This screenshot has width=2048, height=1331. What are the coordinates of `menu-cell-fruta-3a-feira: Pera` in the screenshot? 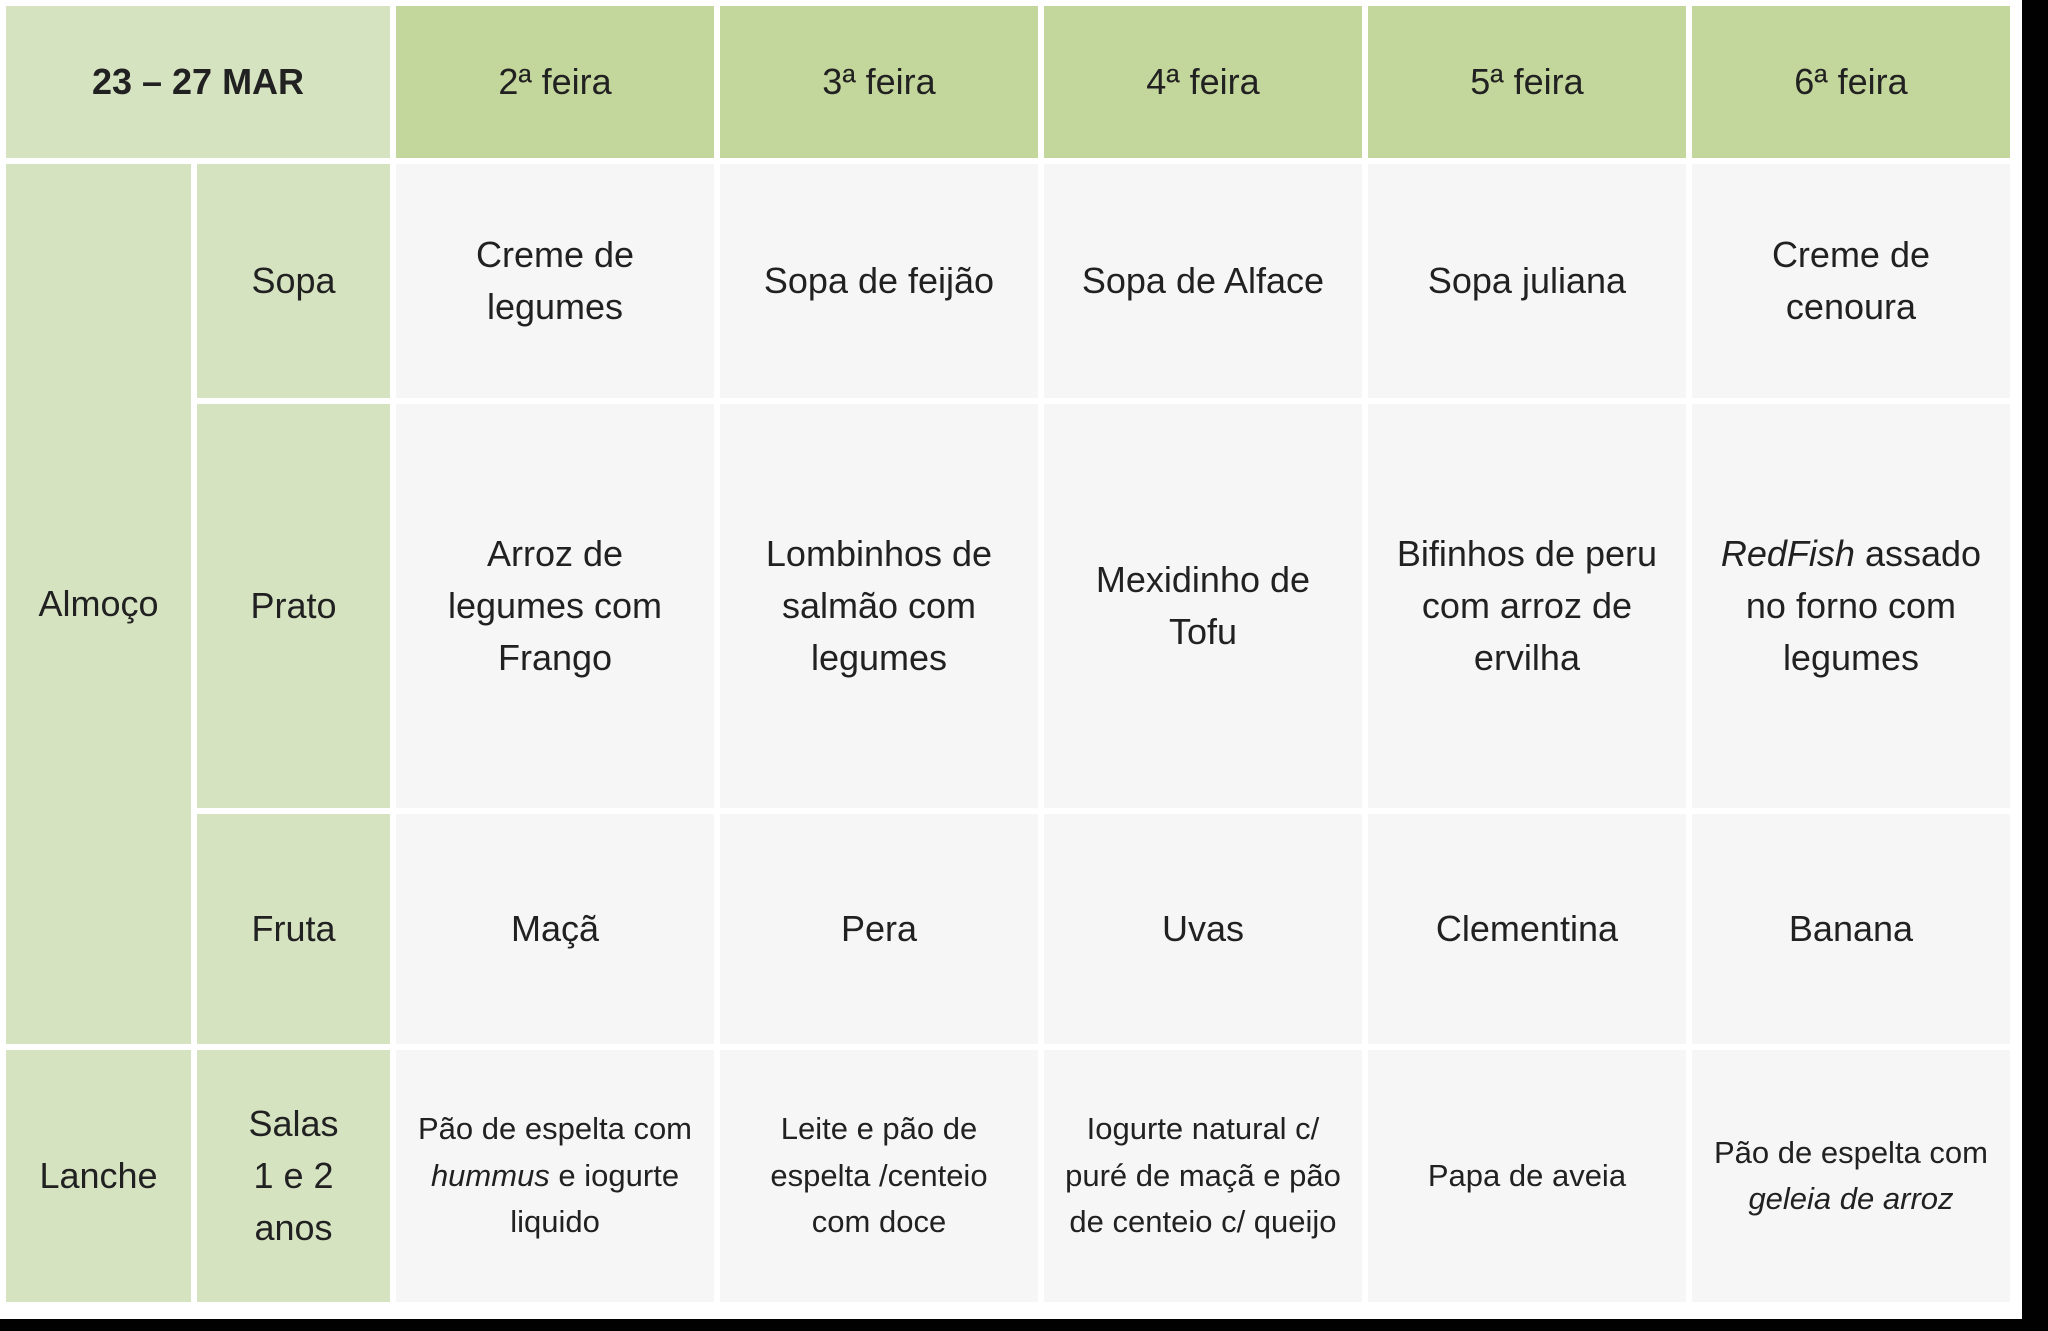 It's located at (879, 929).